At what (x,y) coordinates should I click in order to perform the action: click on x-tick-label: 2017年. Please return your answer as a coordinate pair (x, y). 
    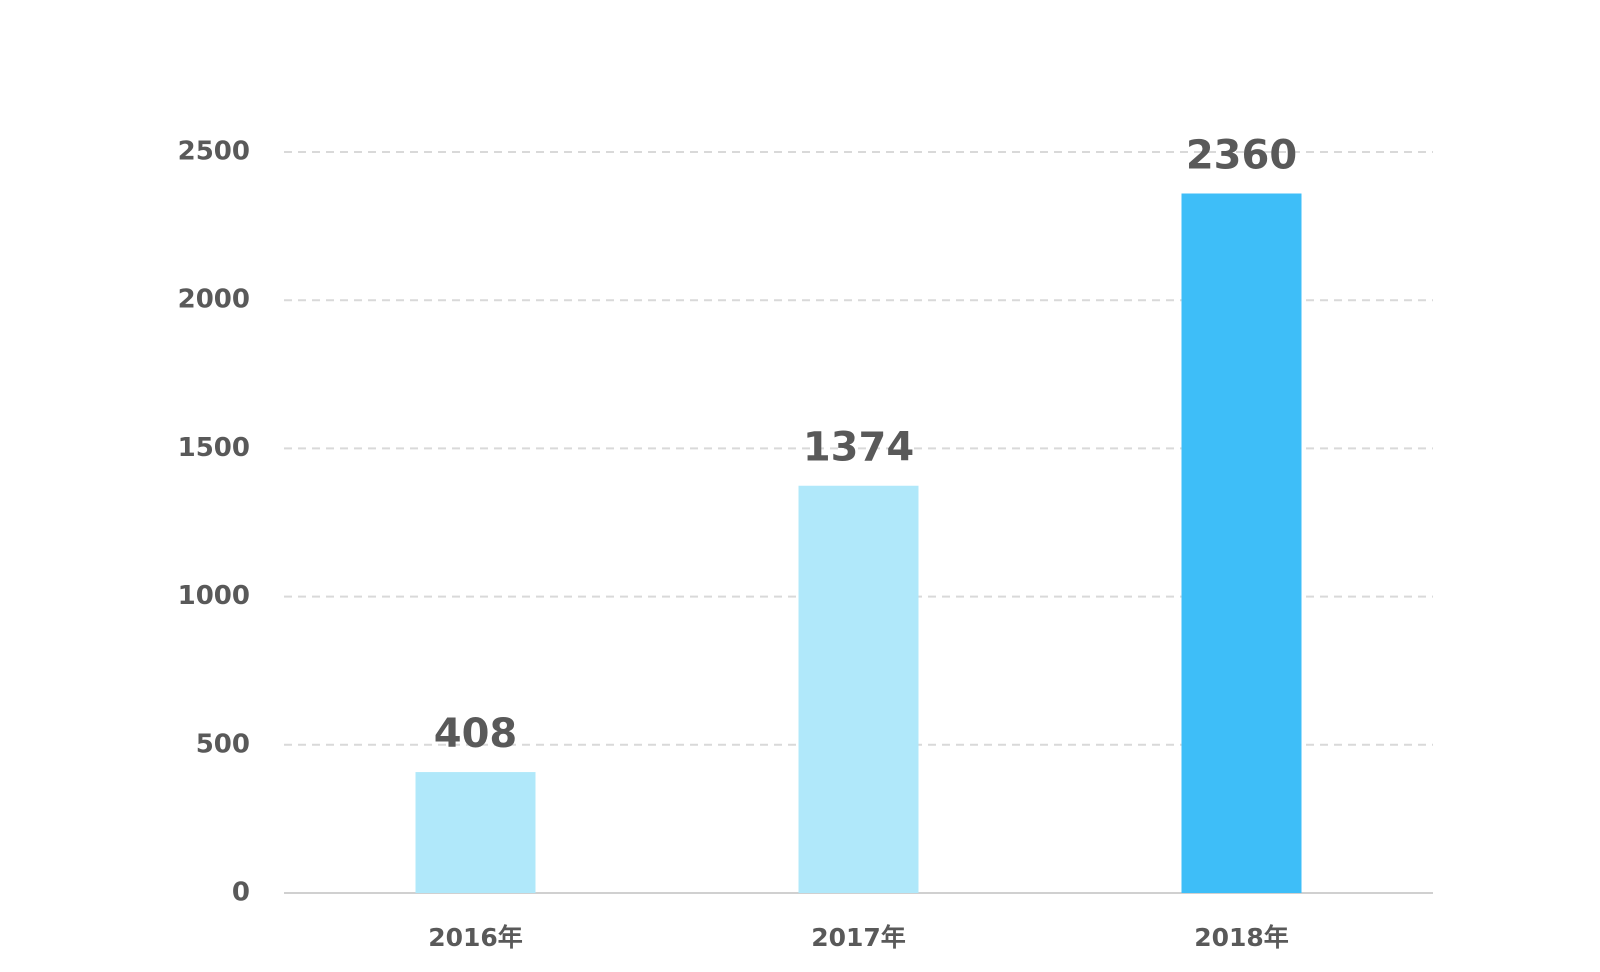
    Looking at the image, I should click on (858, 937).